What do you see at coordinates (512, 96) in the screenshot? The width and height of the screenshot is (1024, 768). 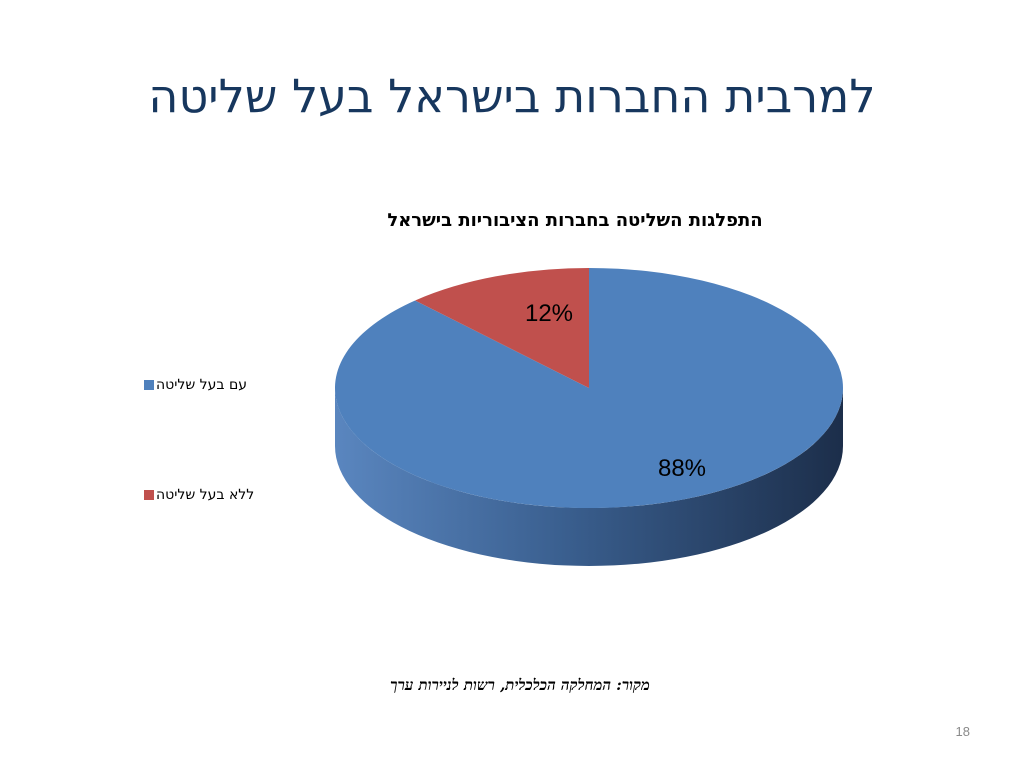 I see `slide-title: למרבית החברות בישראל בעל שליטה` at bounding box center [512, 96].